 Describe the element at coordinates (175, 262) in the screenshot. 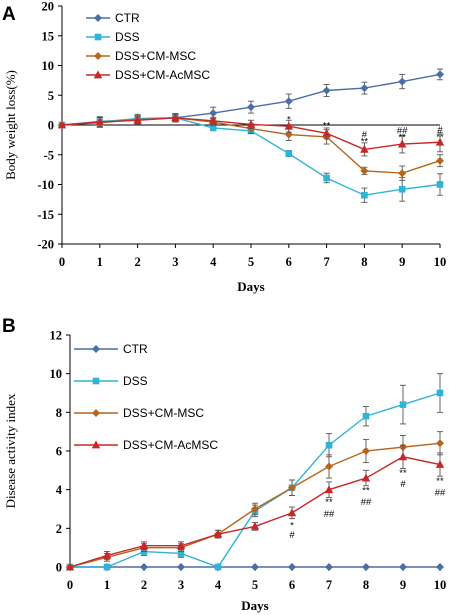

I see `x-tick-label: 3` at that location.